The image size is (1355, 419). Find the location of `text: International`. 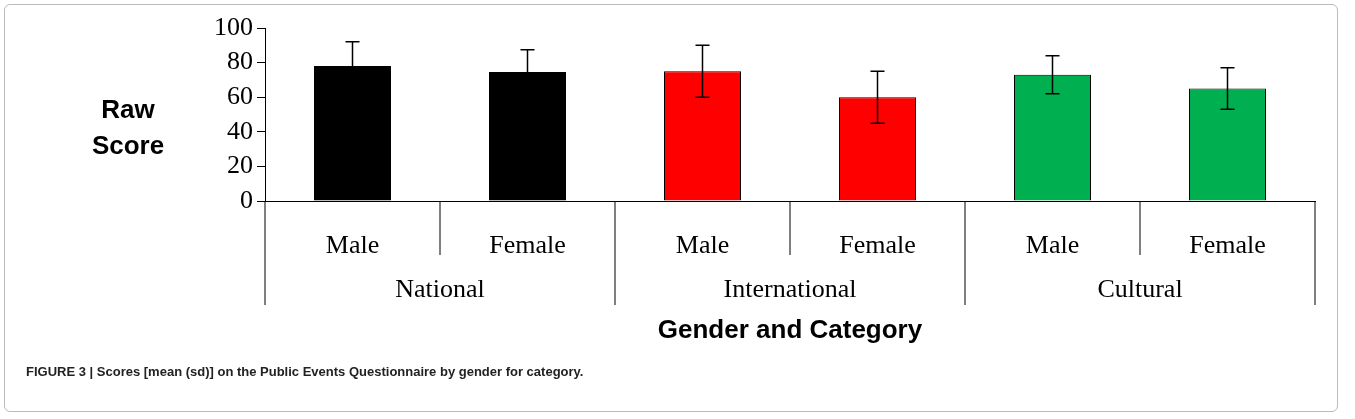

text: International is located at coordinates (790, 288).